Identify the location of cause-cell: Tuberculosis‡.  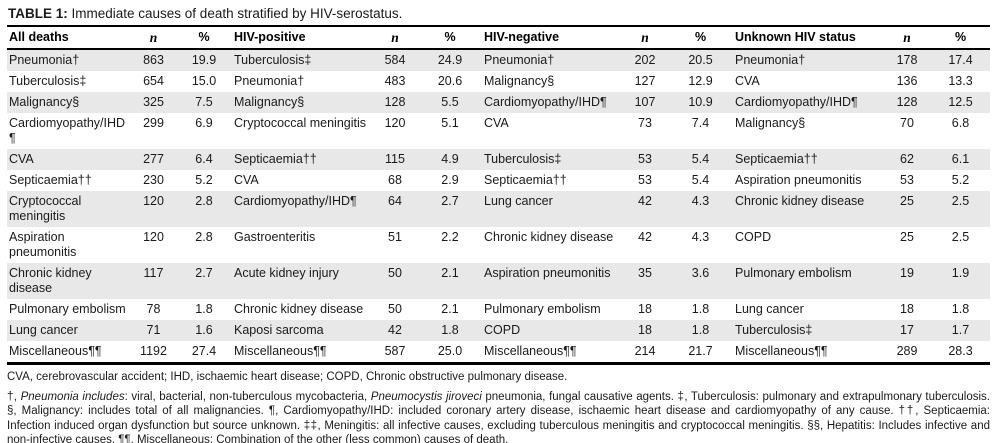
(48, 81).